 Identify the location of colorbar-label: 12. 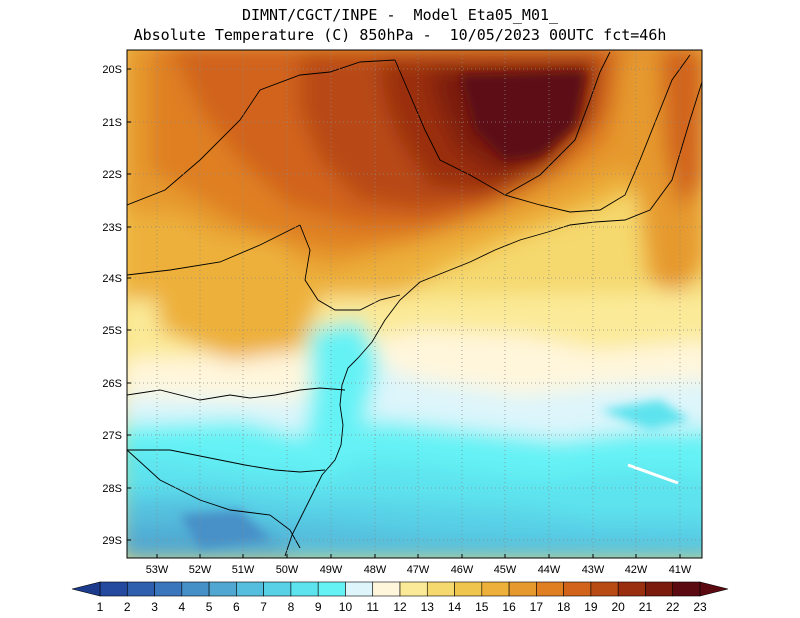
(400, 607).